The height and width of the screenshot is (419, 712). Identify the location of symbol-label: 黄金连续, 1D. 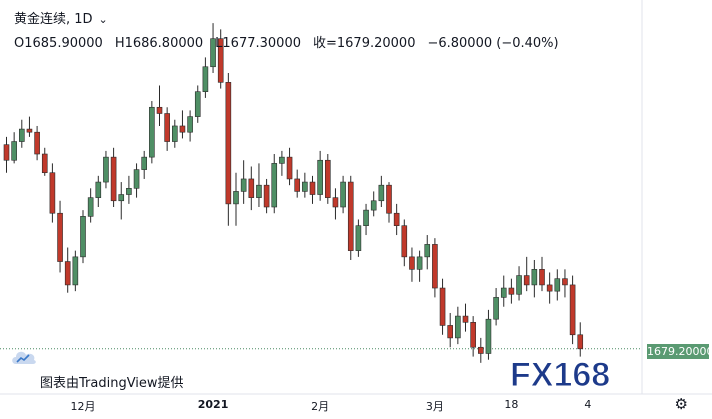
(53, 19).